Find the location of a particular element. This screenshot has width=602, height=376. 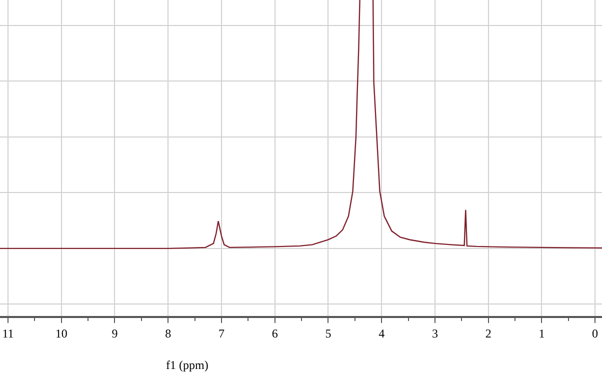

x-tick-label: 10 is located at coordinates (61, 333).